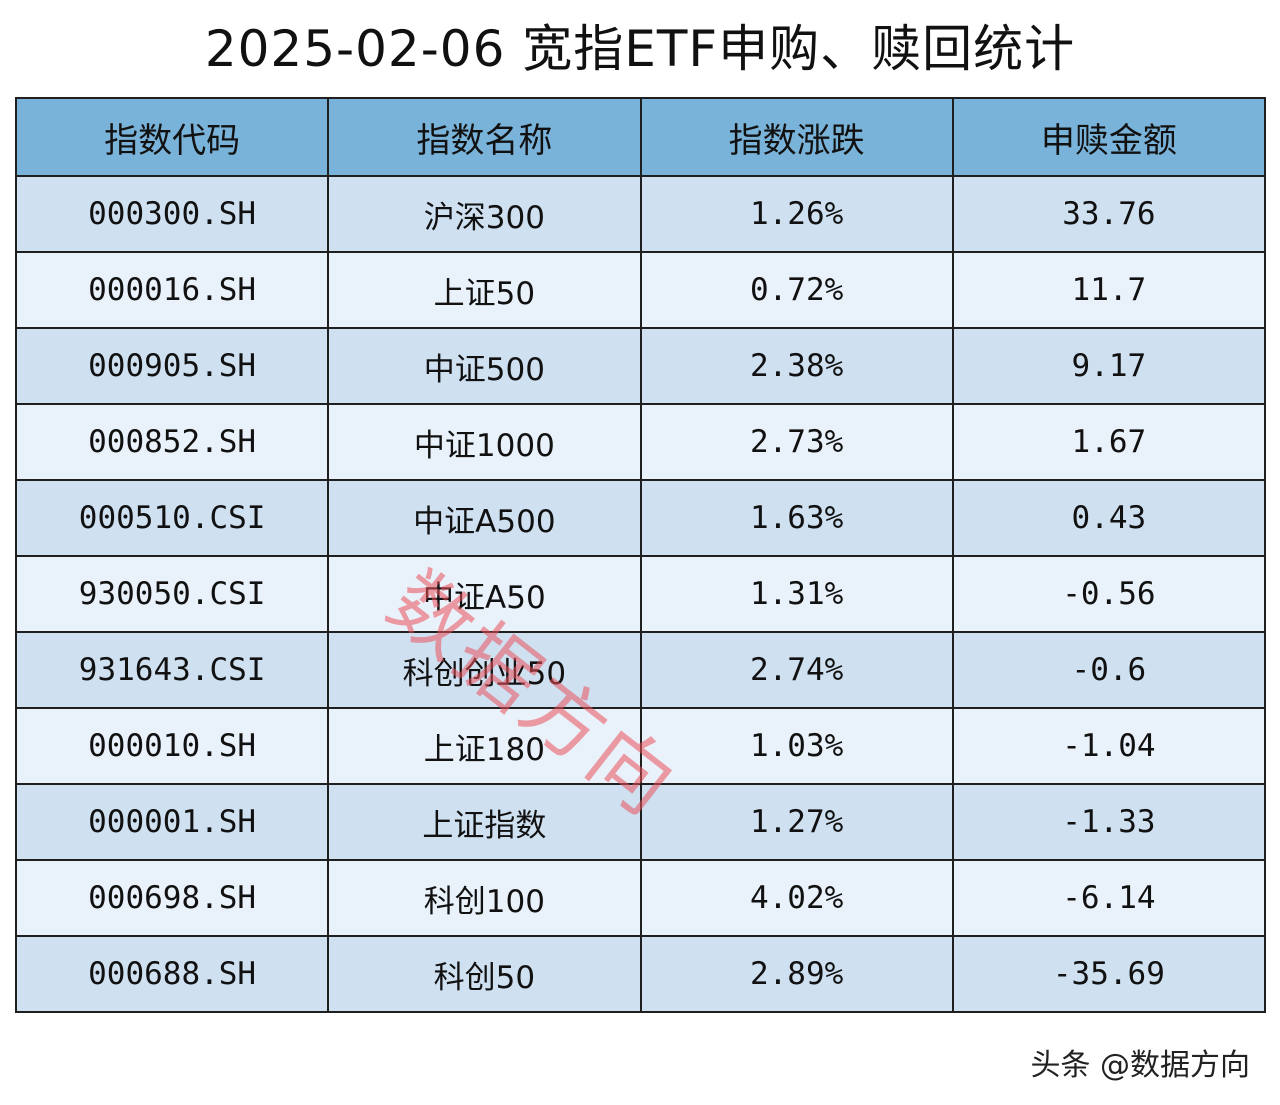  What do you see at coordinates (484, 898) in the screenshot?
I see `cell-name: 科创100` at bounding box center [484, 898].